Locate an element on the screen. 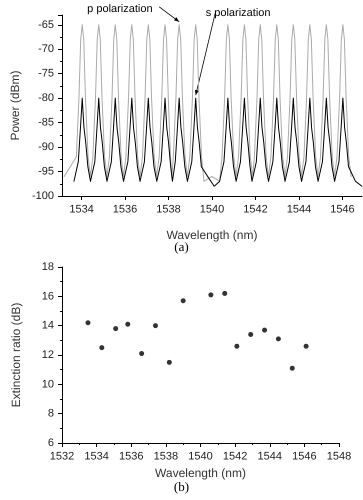 This screenshot has width=363, height=500. text: (a) is located at coordinates (181, 246).